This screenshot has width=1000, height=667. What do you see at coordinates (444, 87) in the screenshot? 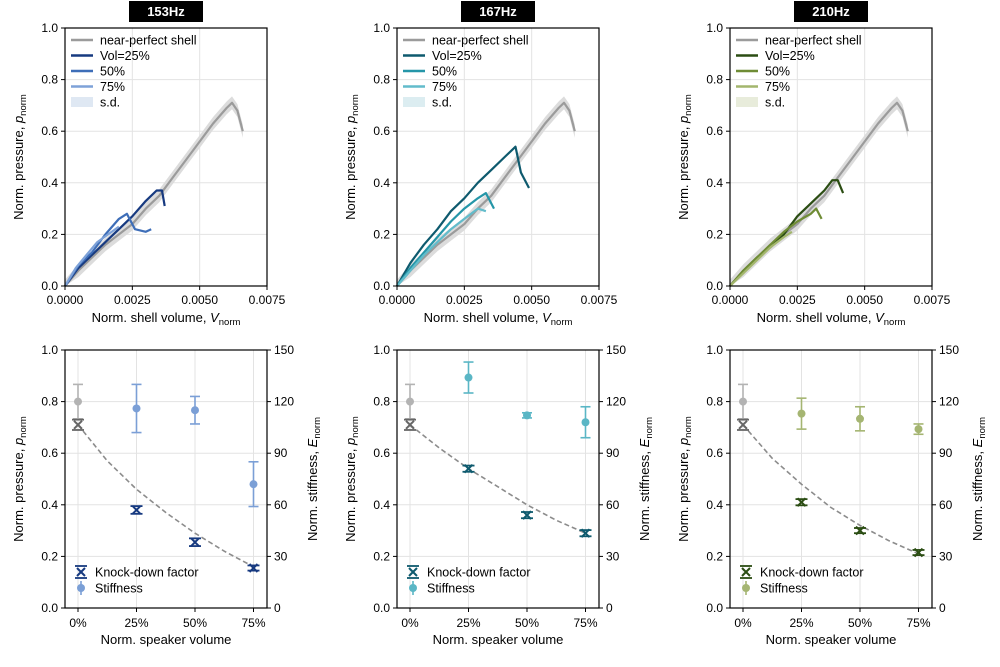
I see `legend-label: 75%` at bounding box center [444, 87].